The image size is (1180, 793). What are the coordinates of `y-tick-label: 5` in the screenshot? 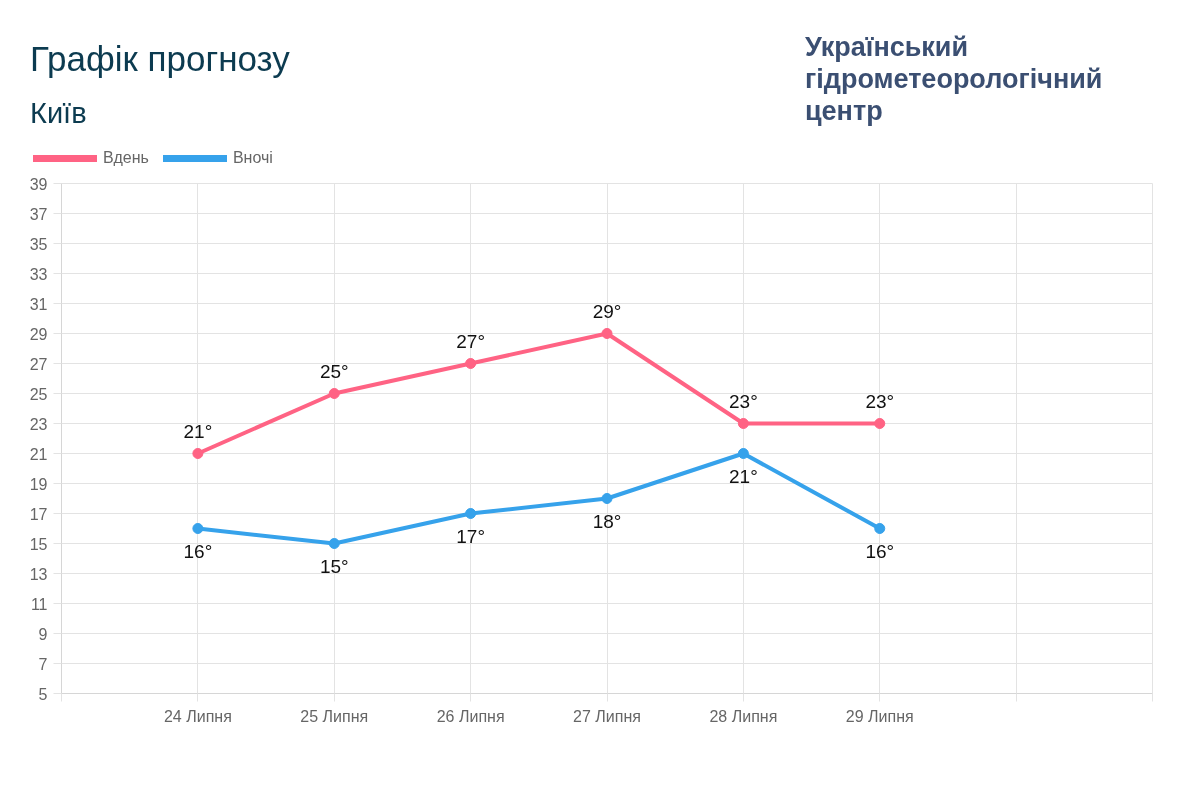 It's located at (43, 694).